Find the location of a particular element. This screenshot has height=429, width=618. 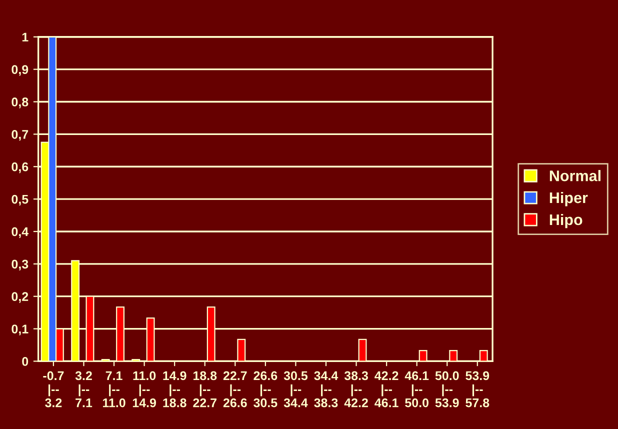

x-tick-label: -0.7 |-- 3.2 is located at coordinates (53, 389).